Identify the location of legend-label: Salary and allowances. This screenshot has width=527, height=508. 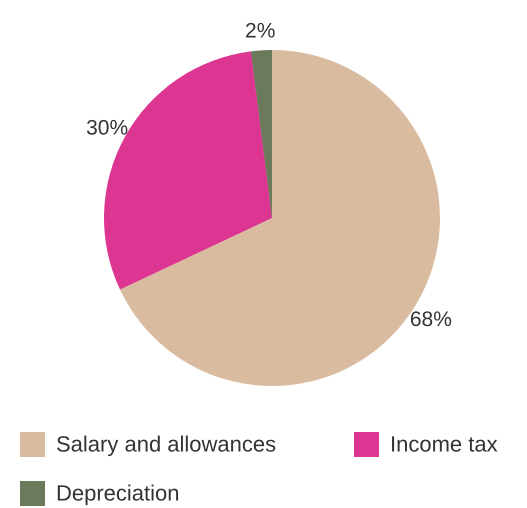
(166, 444).